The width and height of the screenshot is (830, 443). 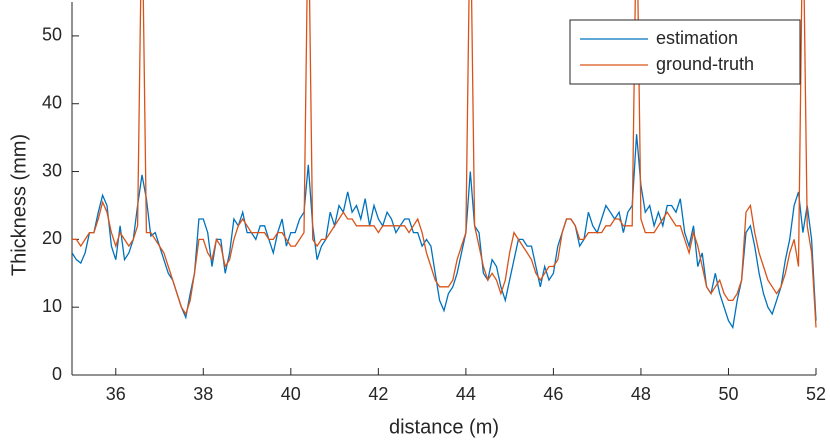 I want to click on x-tick-label: 50, so click(x=728, y=394).